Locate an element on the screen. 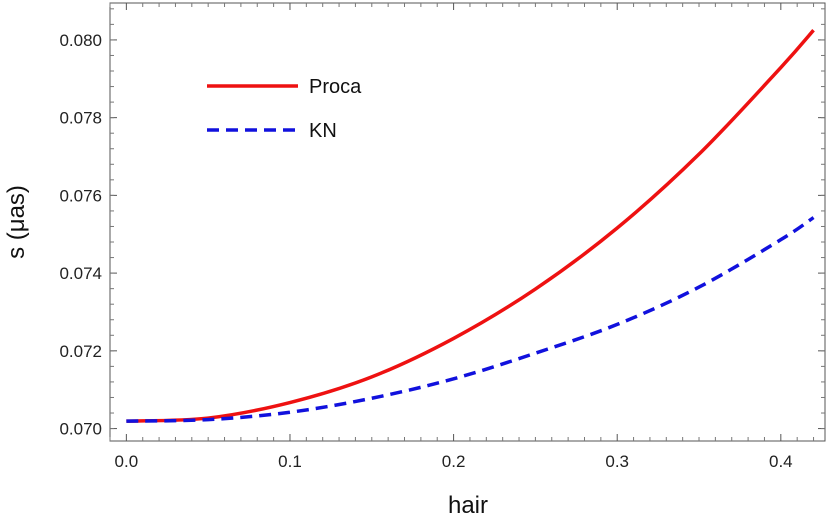  y-tick-label: 0.072 is located at coordinates (80, 351).